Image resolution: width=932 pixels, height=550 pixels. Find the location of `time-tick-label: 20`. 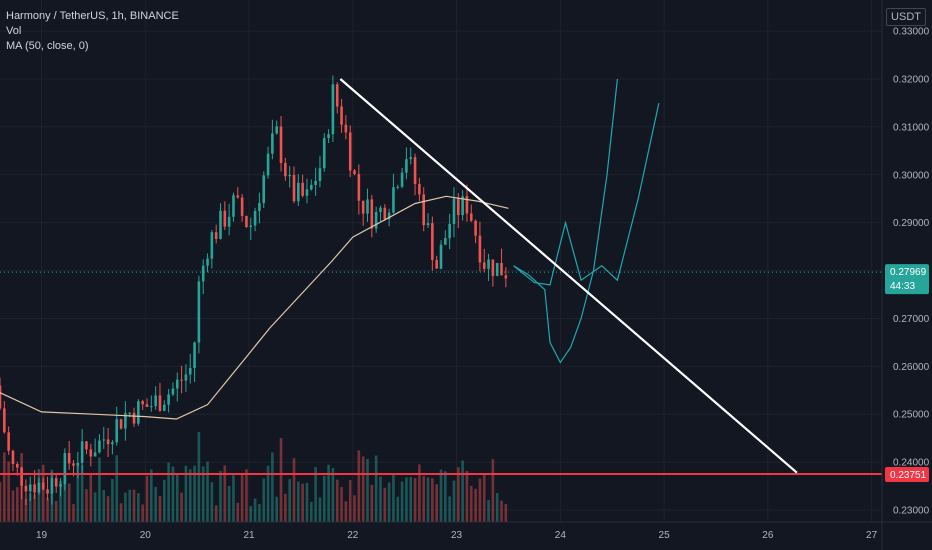

time-tick-label: 20 is located at coordinates (146, 535).